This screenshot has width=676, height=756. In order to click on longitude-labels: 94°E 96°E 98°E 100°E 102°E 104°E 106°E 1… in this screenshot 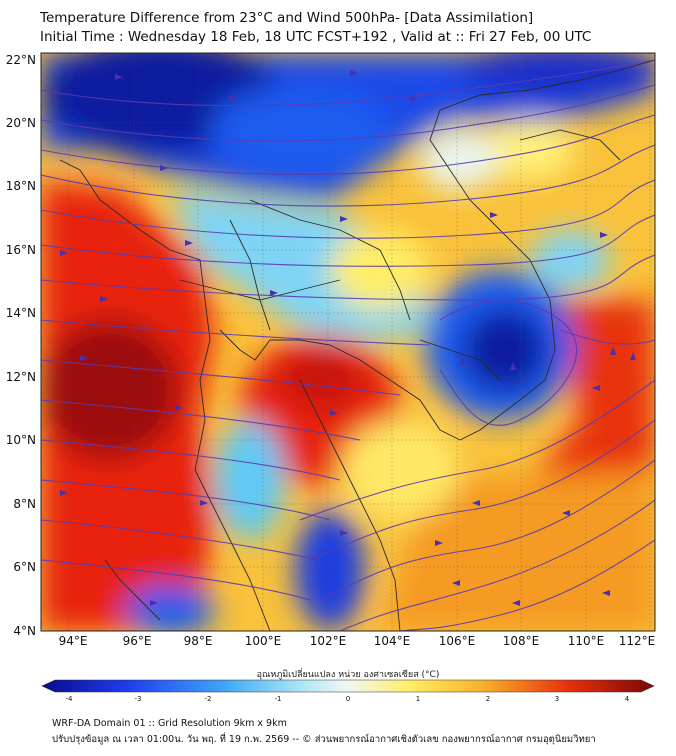, I will do `click(357, 641)`.